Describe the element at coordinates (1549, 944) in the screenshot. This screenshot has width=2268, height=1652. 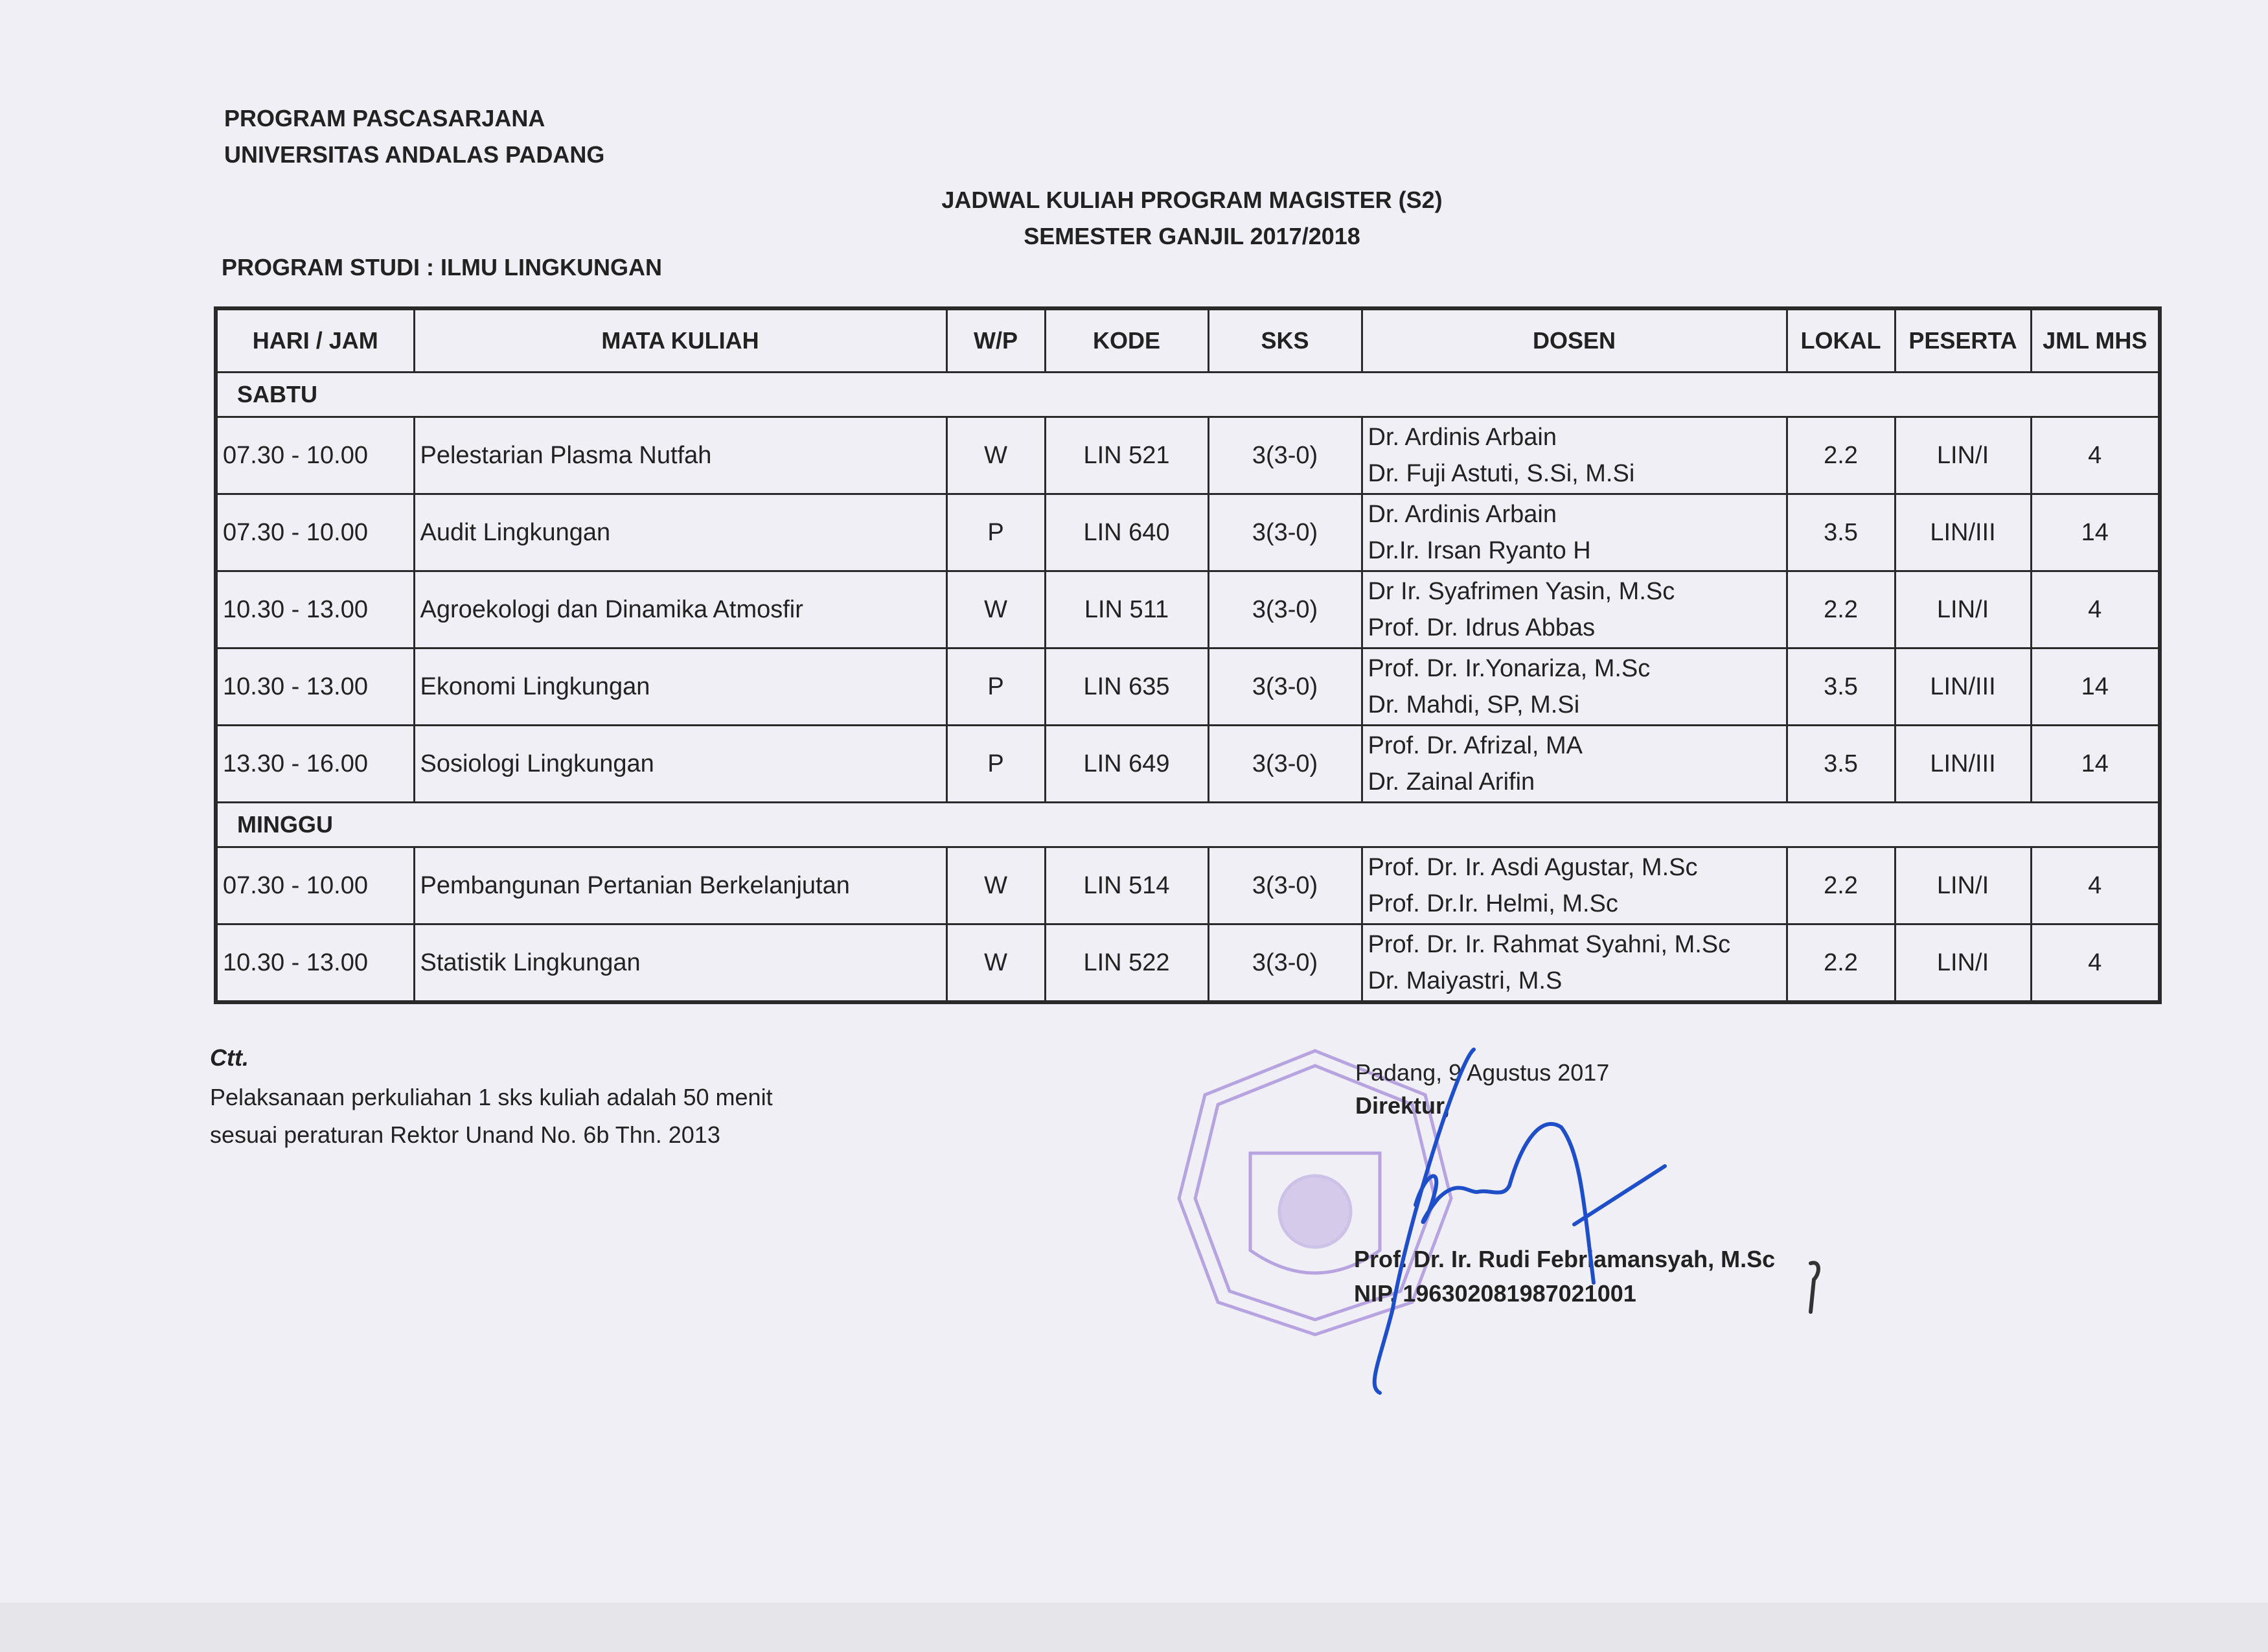
I see `dosen-name: Prof. Dr. Ir. Rahmat Syahni, M.Sc` at that location.